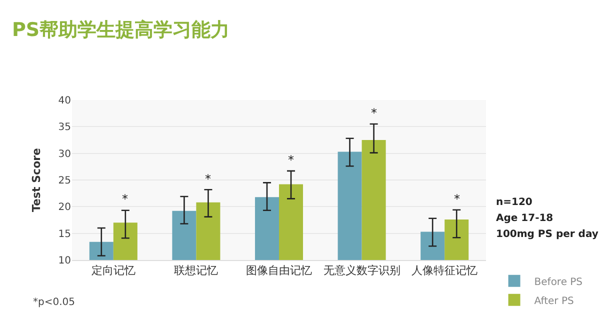 Image resolution: width=600 pixels, height=326 pixels. What do you see at coordinates (196, 271) in the screenshot?
I see `x-tick-label: 联想记忆` at bounding box center [196, 271].